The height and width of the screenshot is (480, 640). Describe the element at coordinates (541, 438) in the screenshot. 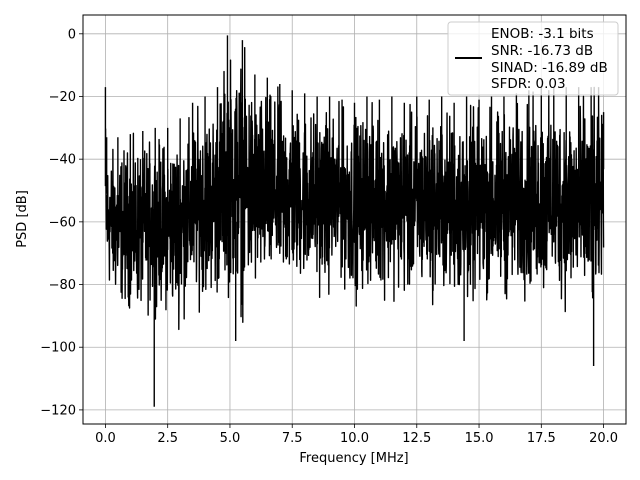

I see `x-tick-label: 17.5` at that location.